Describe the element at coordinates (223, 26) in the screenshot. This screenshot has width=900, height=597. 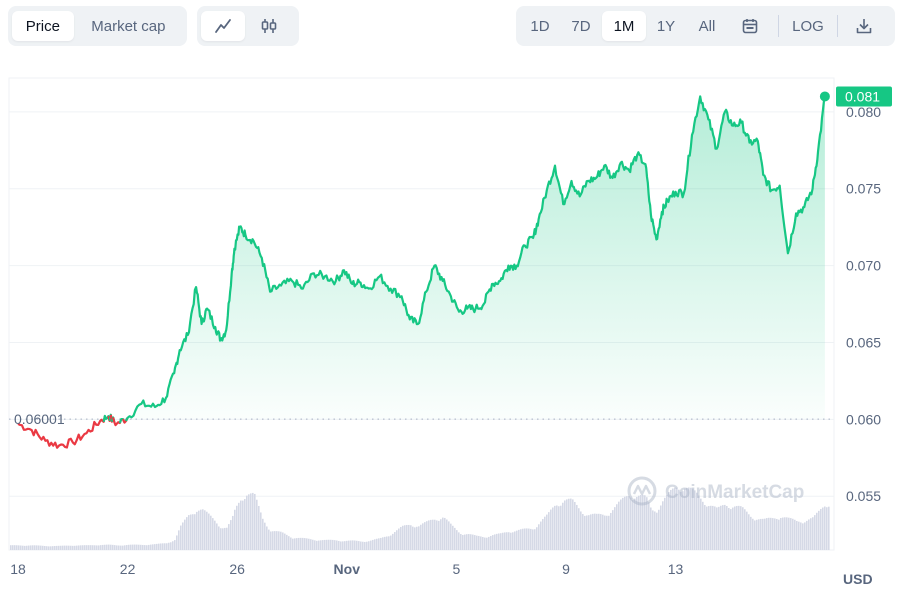
I see `line-chart-button` at that location.